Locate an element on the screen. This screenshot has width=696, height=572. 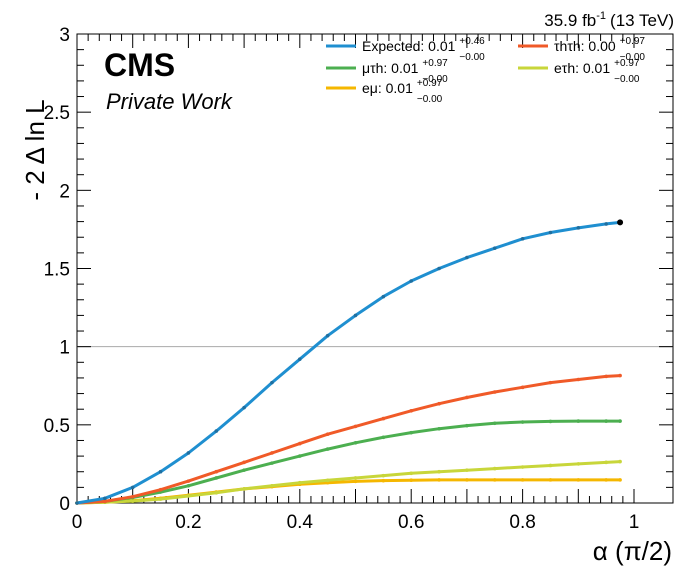
status-label: Private Work is located at coordinates (169, 101).